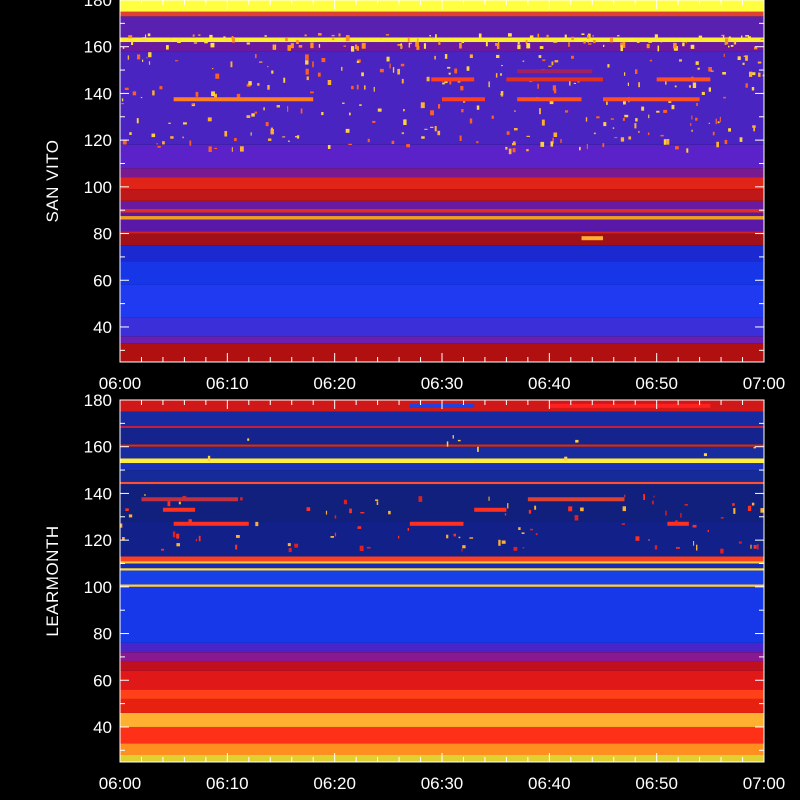  Describe the element at coordinates (656, 383) in the screenshot. I see `xtick-label: 06:50` at that location.